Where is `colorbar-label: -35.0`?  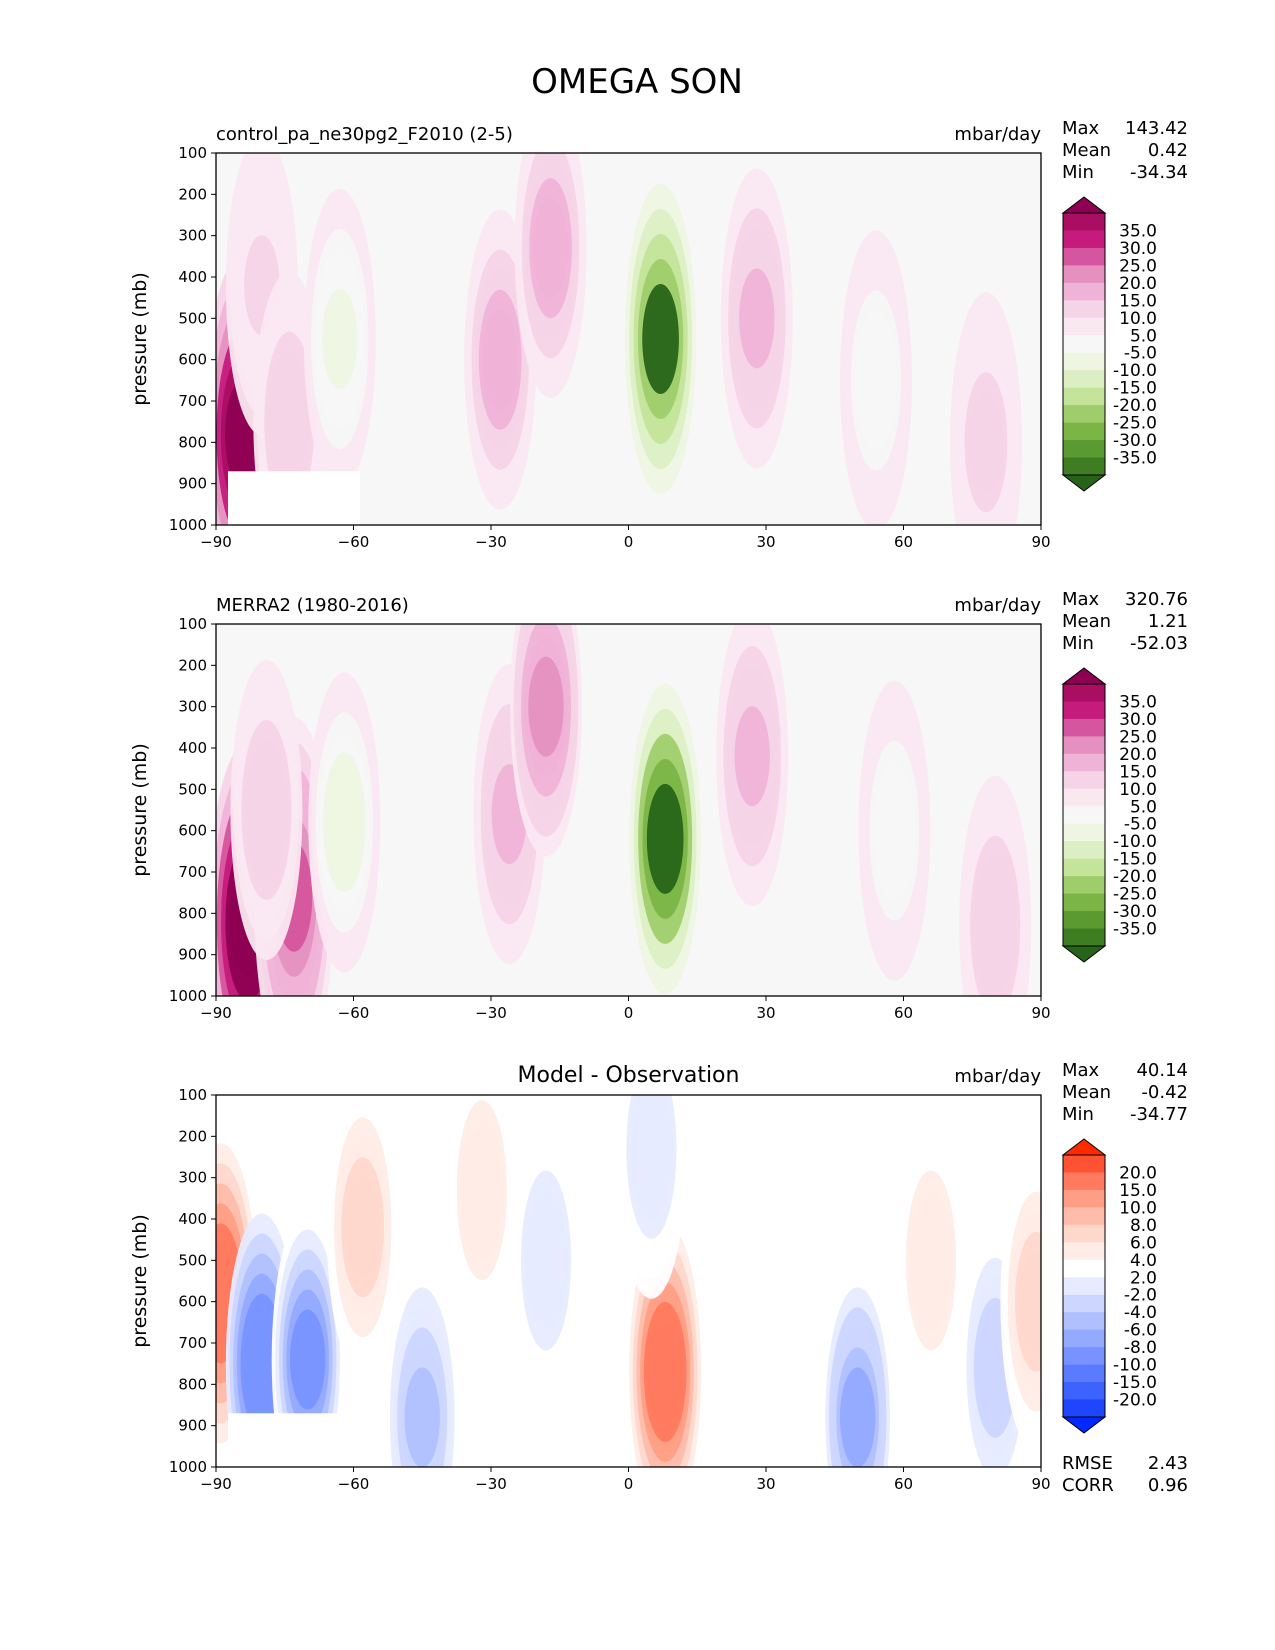
colorbar-label: -35.0 is located at coordinates (1135, 930).